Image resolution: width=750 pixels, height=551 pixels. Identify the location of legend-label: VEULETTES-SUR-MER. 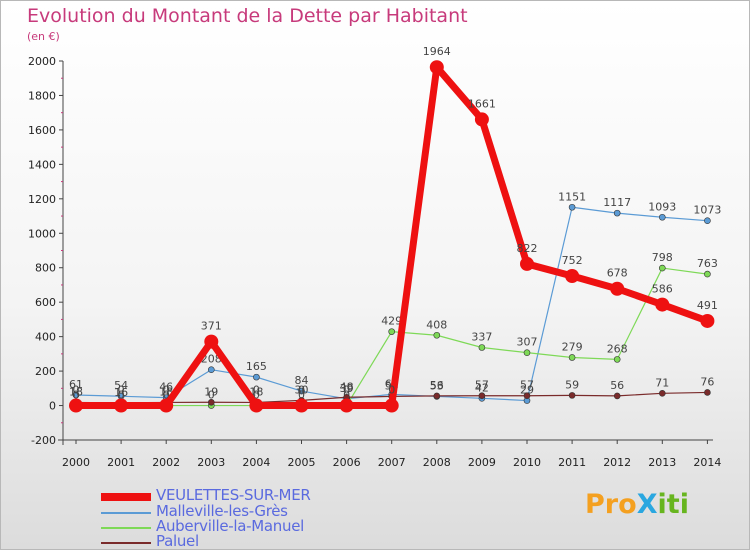
(233, 495).